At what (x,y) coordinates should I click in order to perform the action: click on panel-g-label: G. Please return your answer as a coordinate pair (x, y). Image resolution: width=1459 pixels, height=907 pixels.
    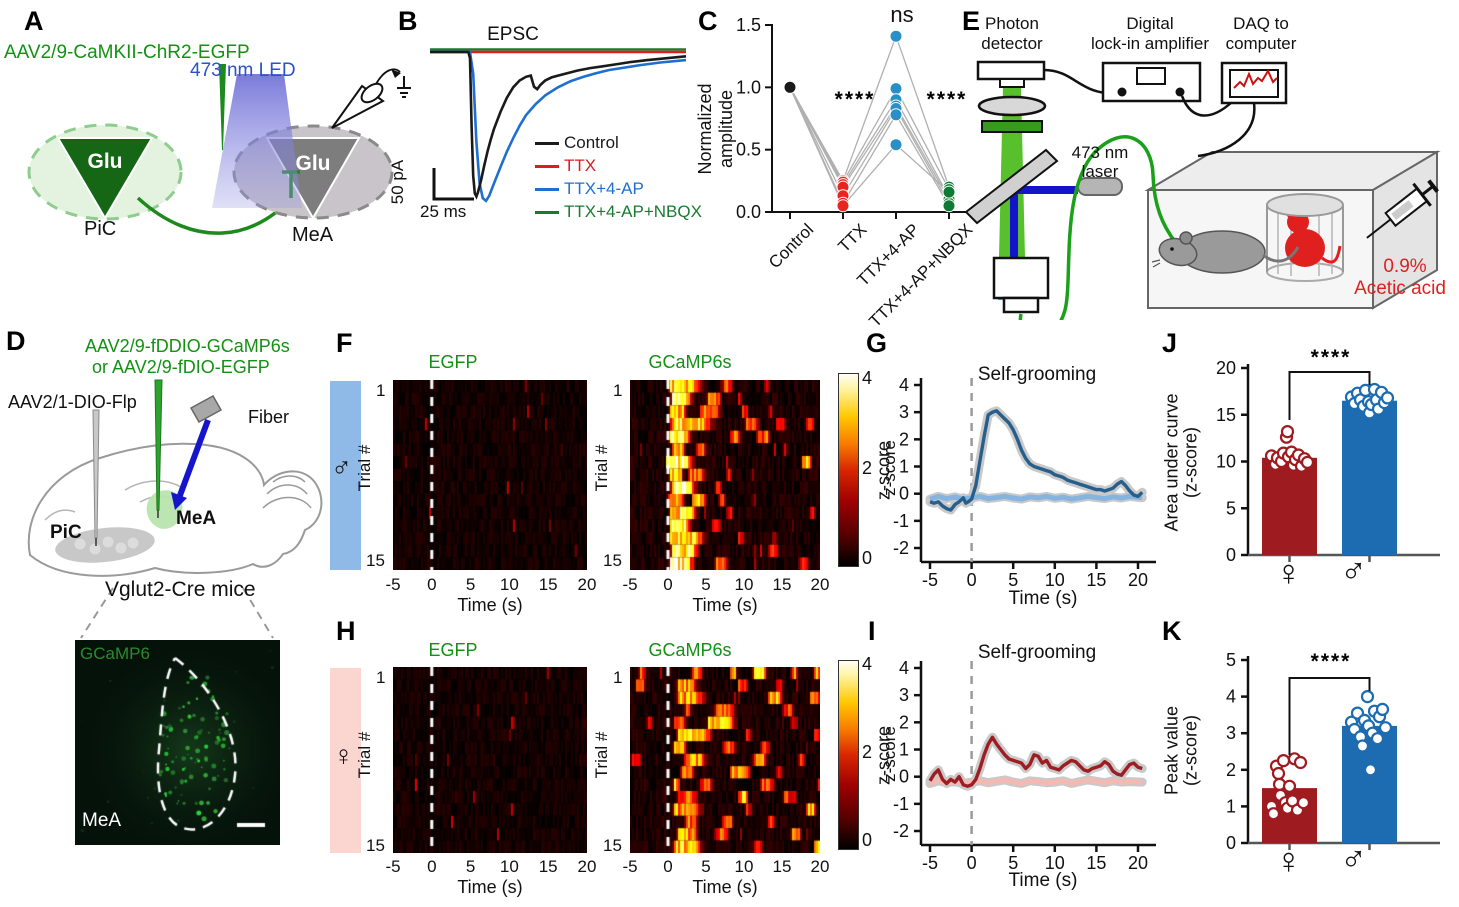
    Looking at the image, I should click on (877, 343).